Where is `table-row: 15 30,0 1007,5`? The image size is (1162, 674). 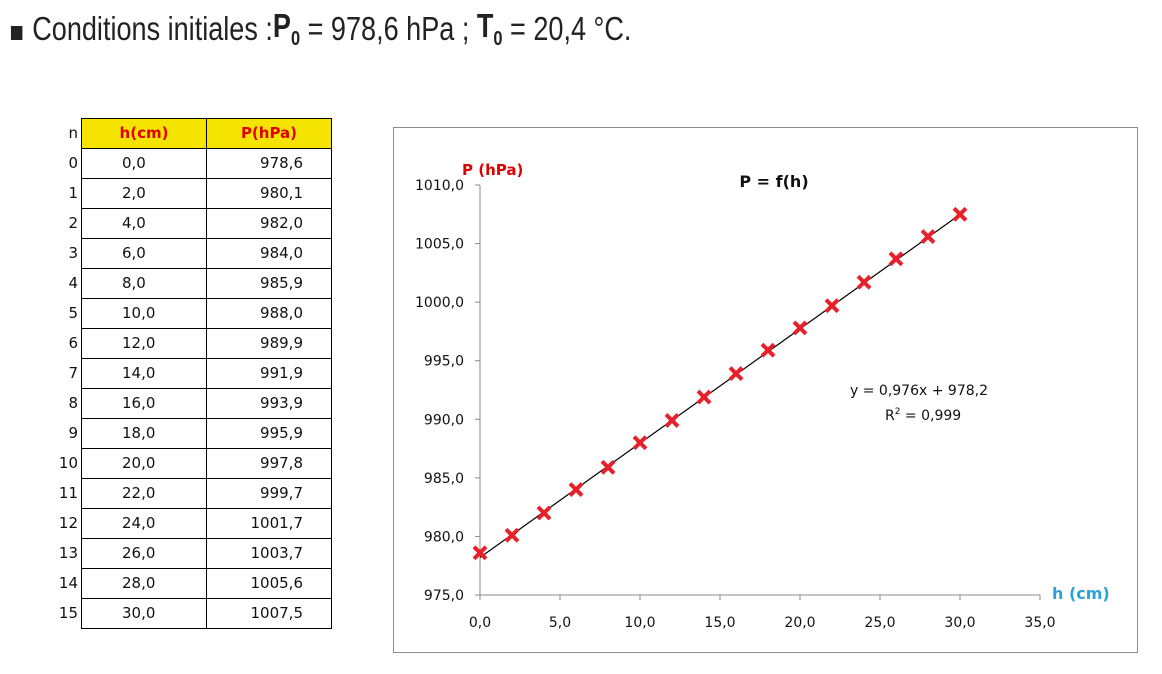
table-row: 15 30,0 1007,5 is located at coordinates (188, 613).